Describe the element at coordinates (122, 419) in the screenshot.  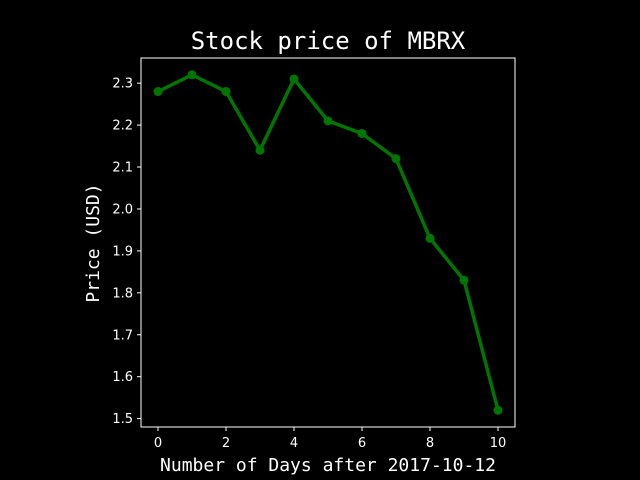
I see `y-tick-label: 1.5` at that location.